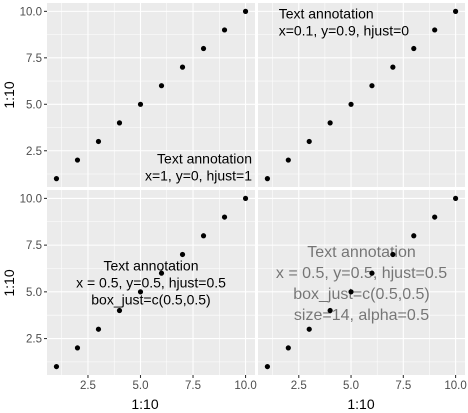  Describe the element at coordinates (144, 404) in the screenshot. I see `x-axis-title-left: 1:10` at that location.